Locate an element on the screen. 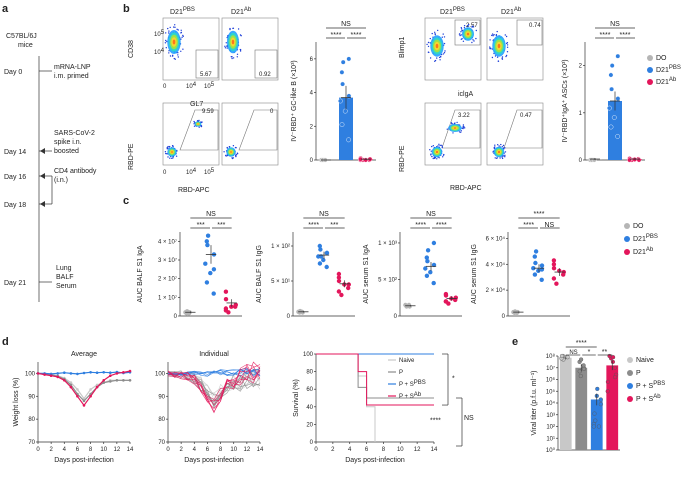  y-tick-label: 100 is located at coordinates (160, 374).